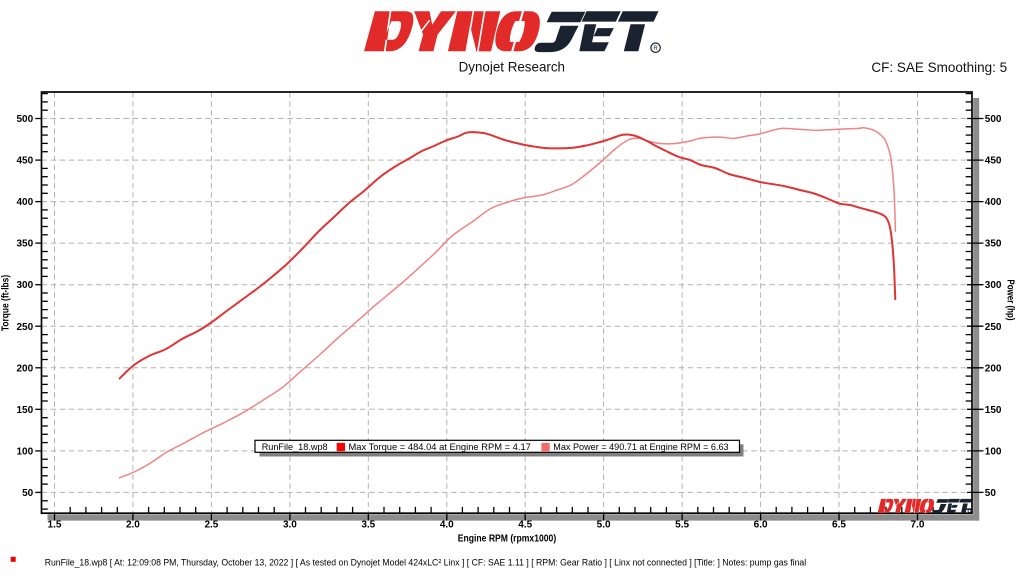 The width and height of the screenshot is (1024, 576). What do you see at coordinates (525, 525) in the screenshot?
I see `svg-text: 4.5` at bounding box center [525, 525].